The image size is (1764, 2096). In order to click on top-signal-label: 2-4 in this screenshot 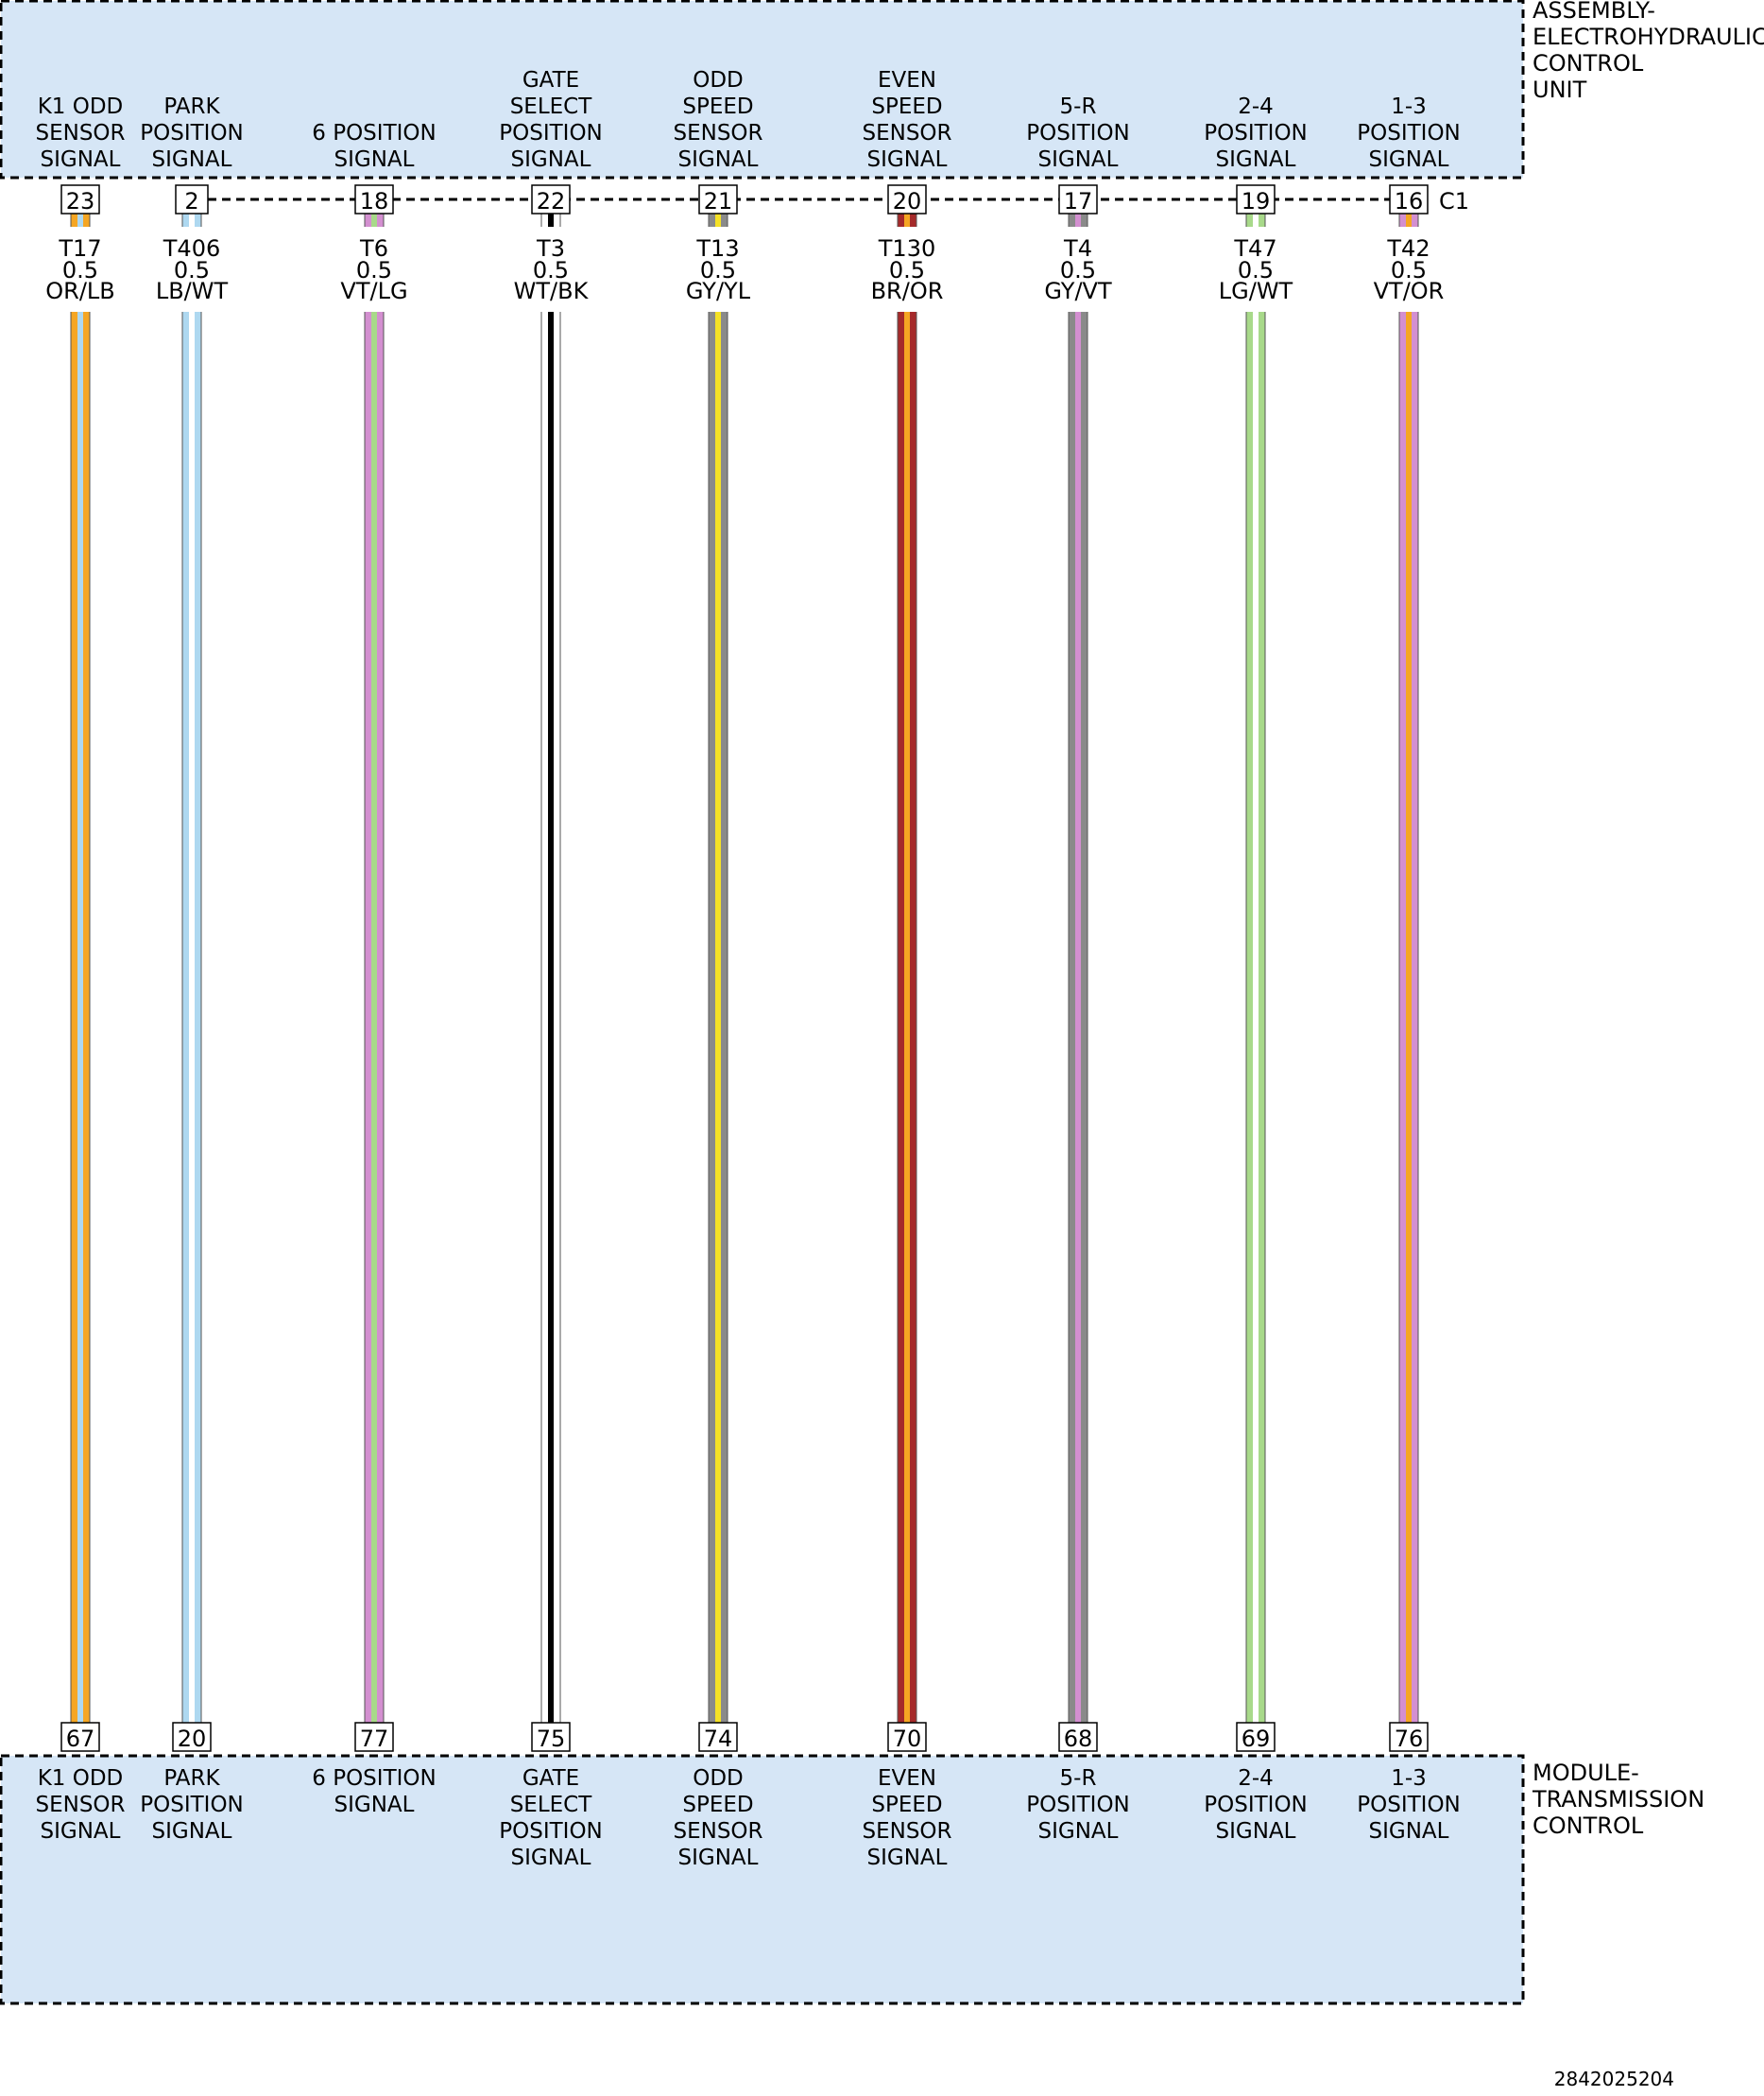, I will do `click(1256, 106)`.